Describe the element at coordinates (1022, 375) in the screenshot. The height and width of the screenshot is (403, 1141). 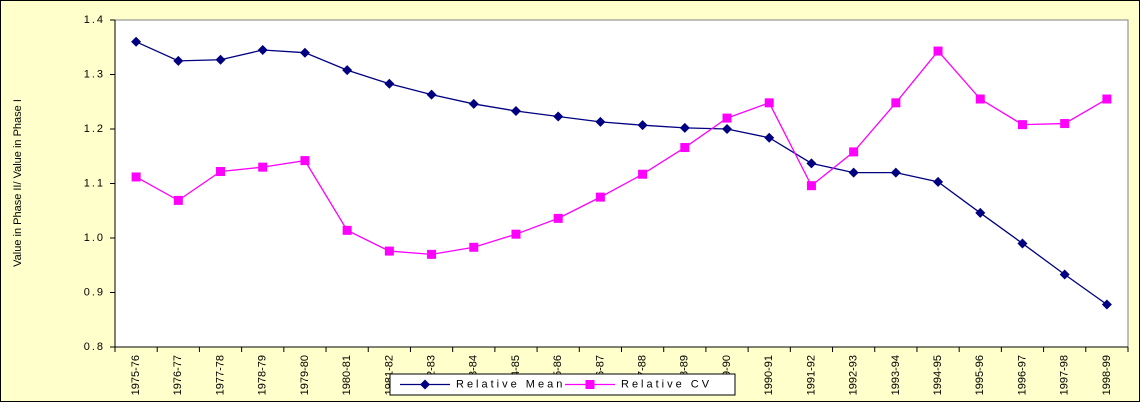
I see `x-tick-label: 1996-97` at that location.